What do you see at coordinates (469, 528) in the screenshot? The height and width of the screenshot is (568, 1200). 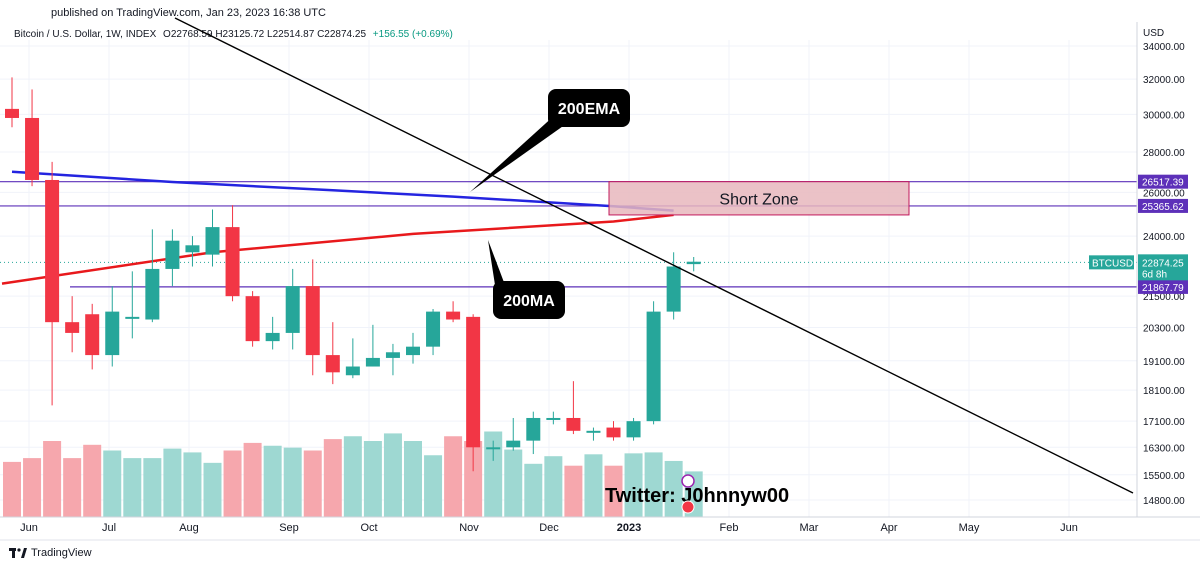 I see `x-tick-label: Nov` at bounding box center [469, 528].